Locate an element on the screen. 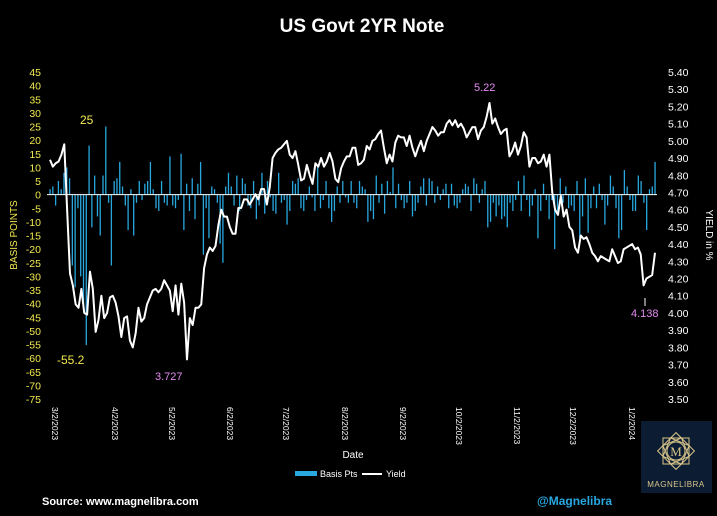 The height and width of the screenshot is (516, 717). chart-title: US Govt 2YR Note is located at coordinates (362, 26).